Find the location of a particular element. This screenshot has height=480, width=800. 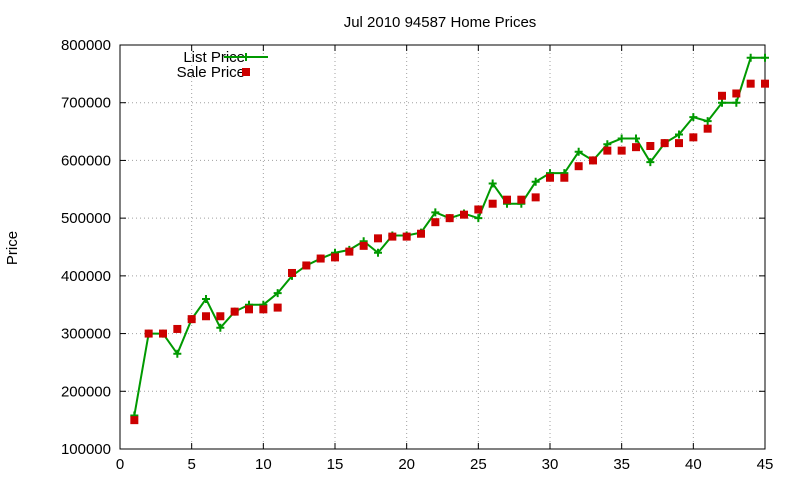

legend-marker-sale-price is located at coordinates (246, 72).